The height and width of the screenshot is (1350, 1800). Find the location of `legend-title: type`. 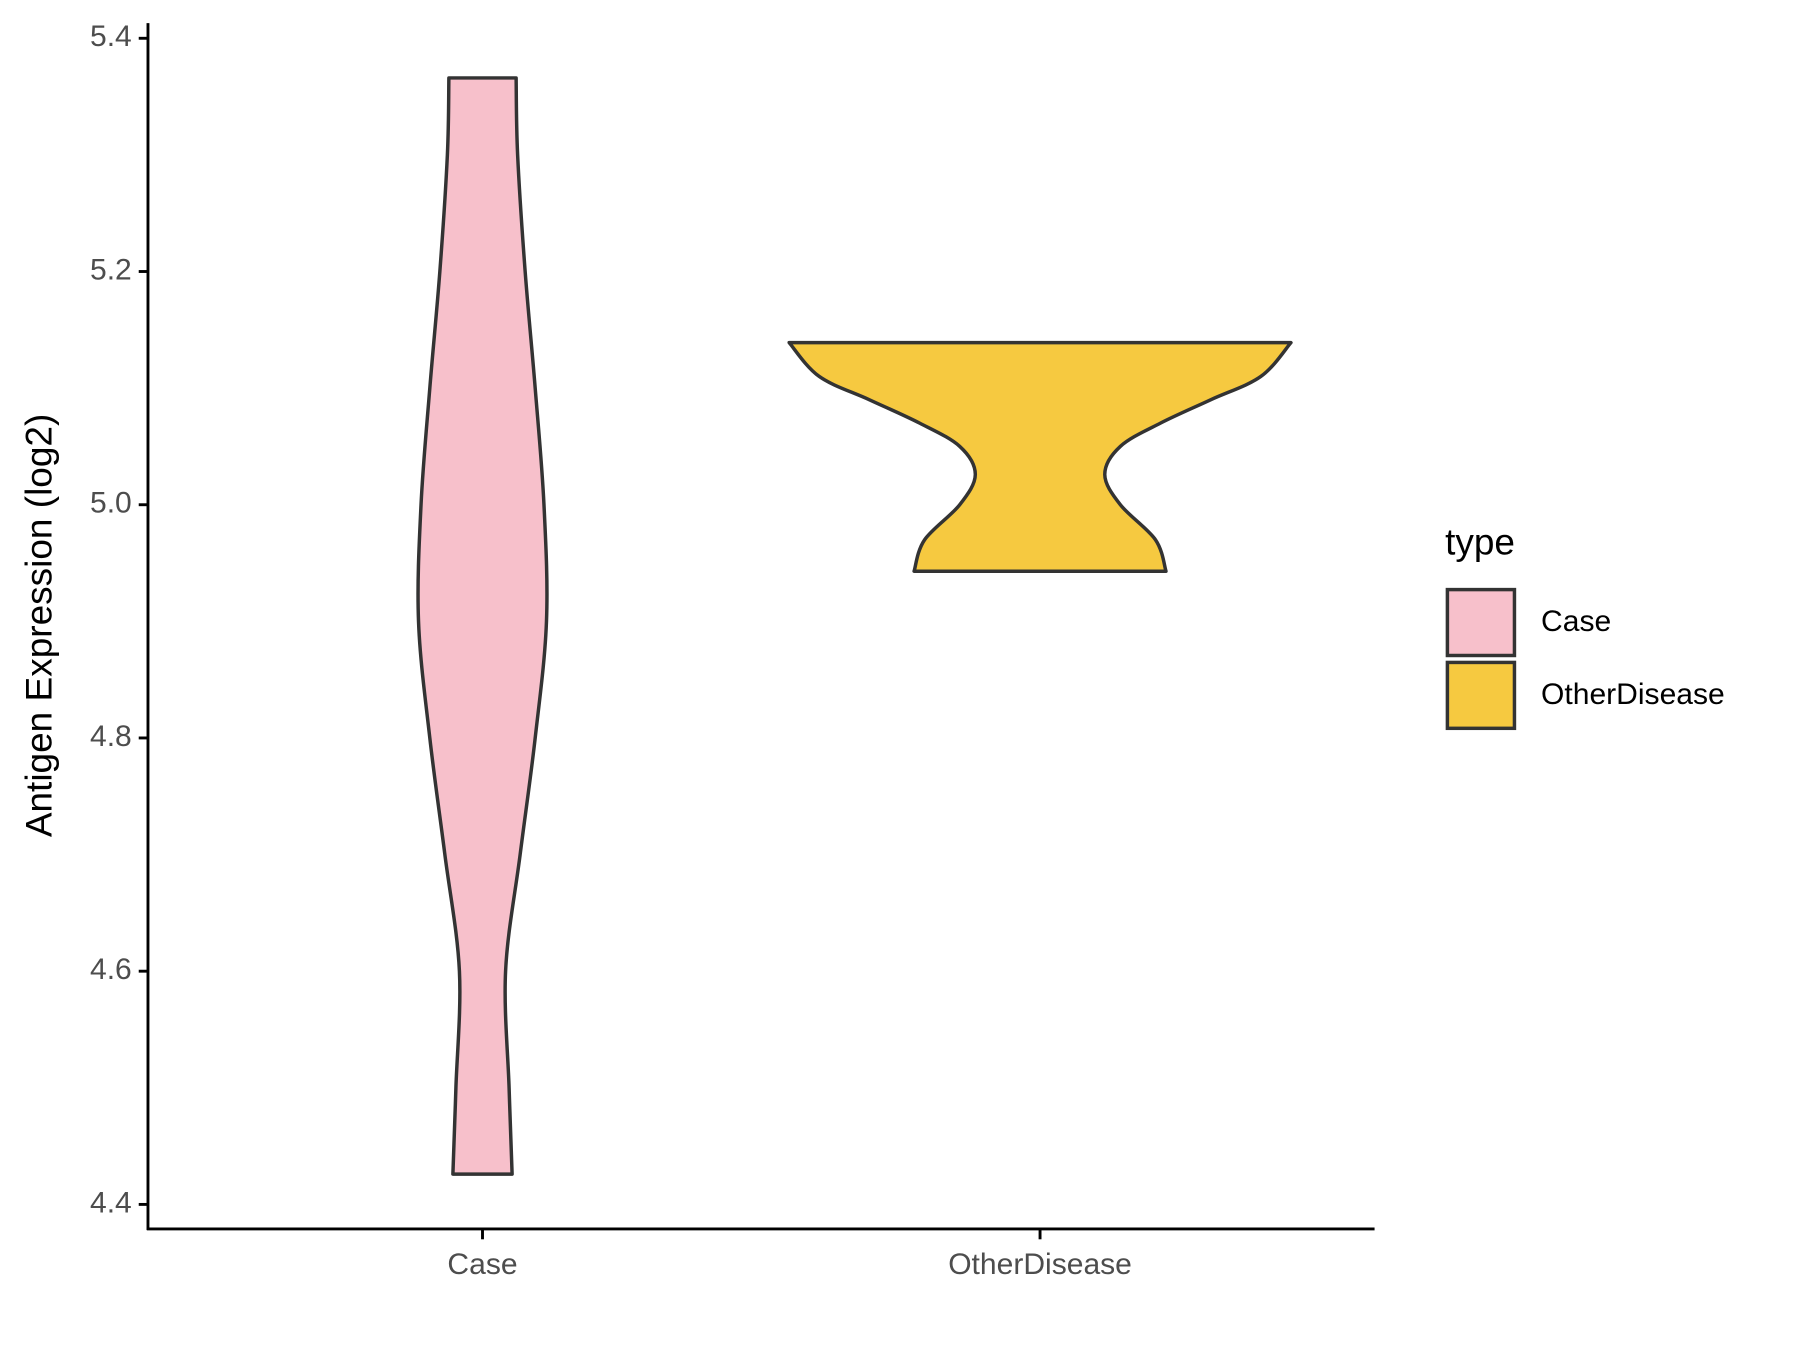

legend-title: type is located at coordinates (1480, 541).